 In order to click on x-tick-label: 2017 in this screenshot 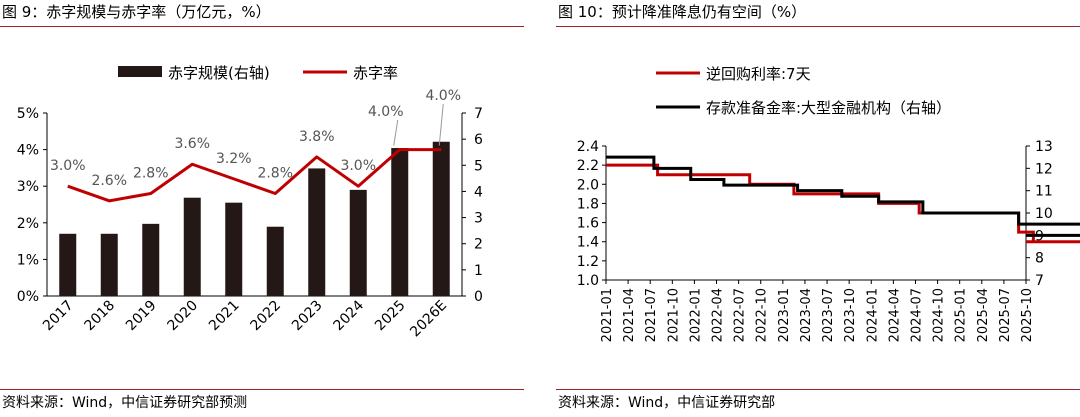, I will do `click(58, 316)`.